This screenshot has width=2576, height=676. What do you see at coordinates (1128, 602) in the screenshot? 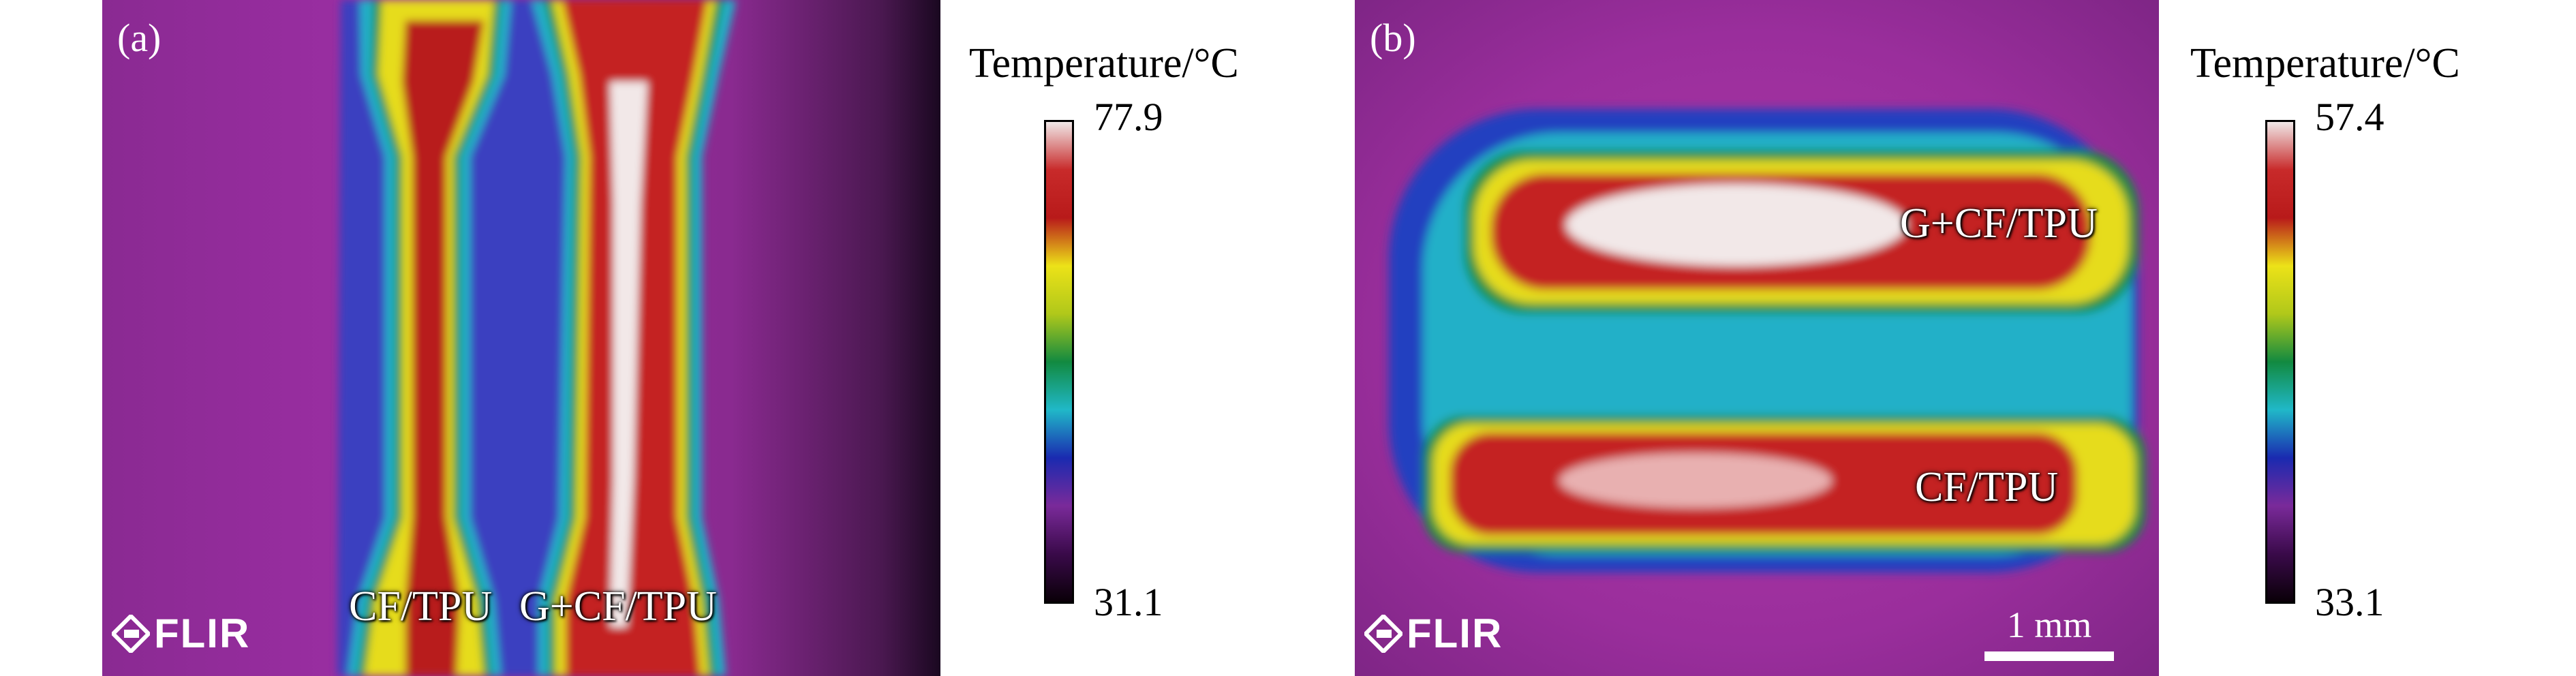
I see `colorbar-min-a: 31.1` at bounding box center [1128, 602].